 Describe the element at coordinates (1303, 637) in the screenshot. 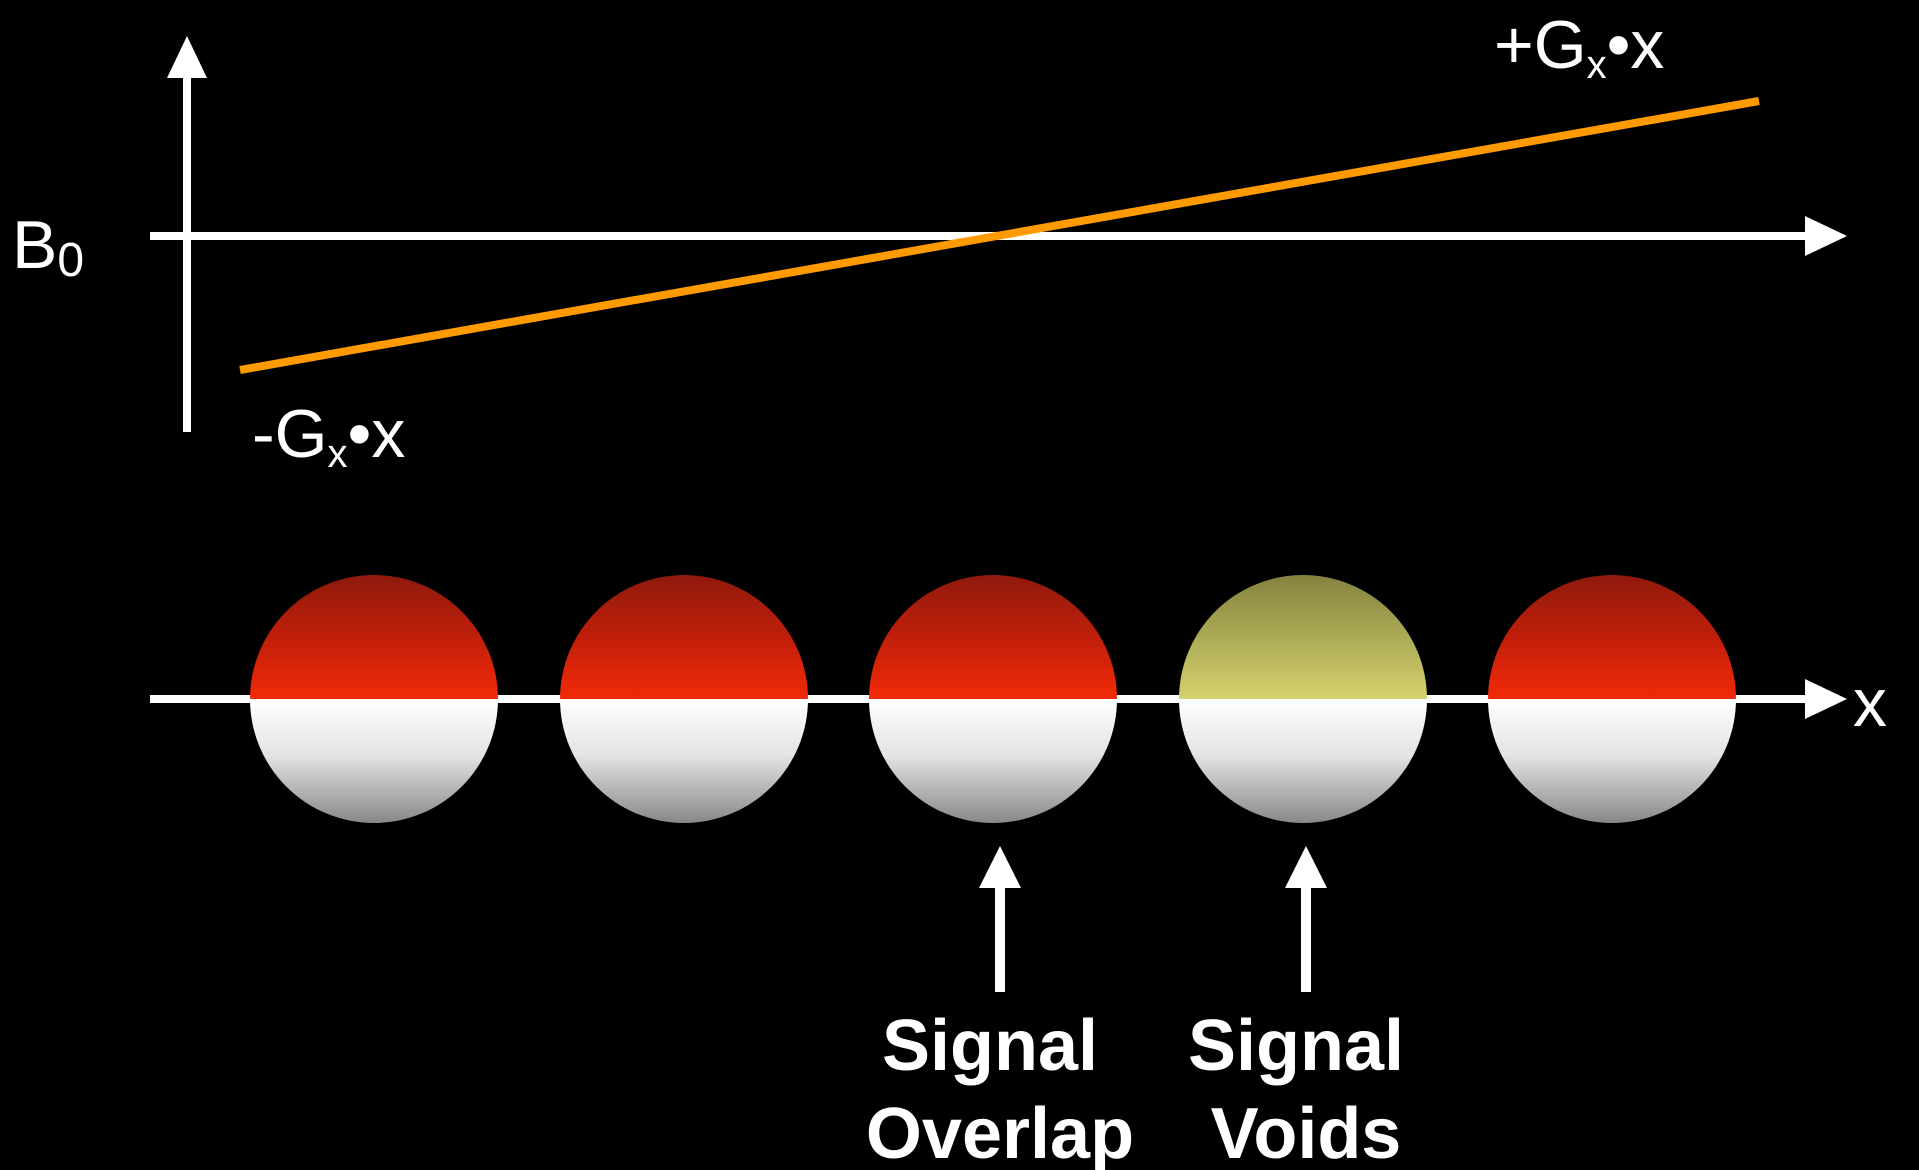

I see `spin-sphere-4-top` at that location.